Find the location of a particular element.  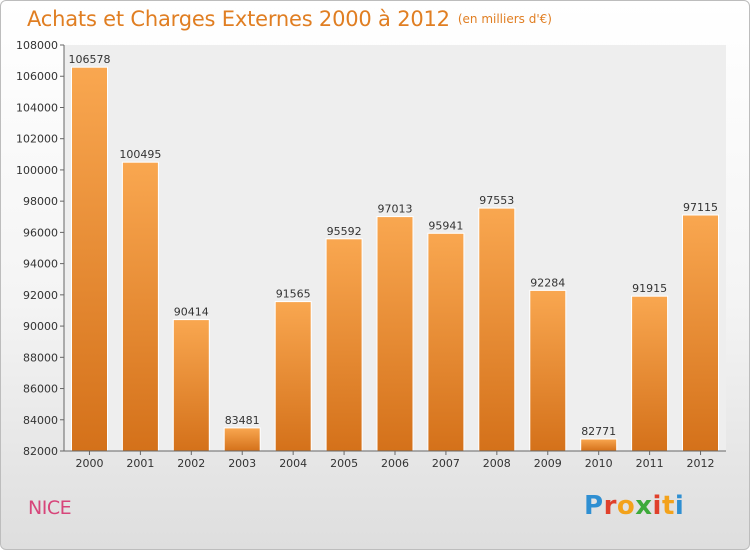

value-label-2002: 90414 is located at coordinates (191, 312).